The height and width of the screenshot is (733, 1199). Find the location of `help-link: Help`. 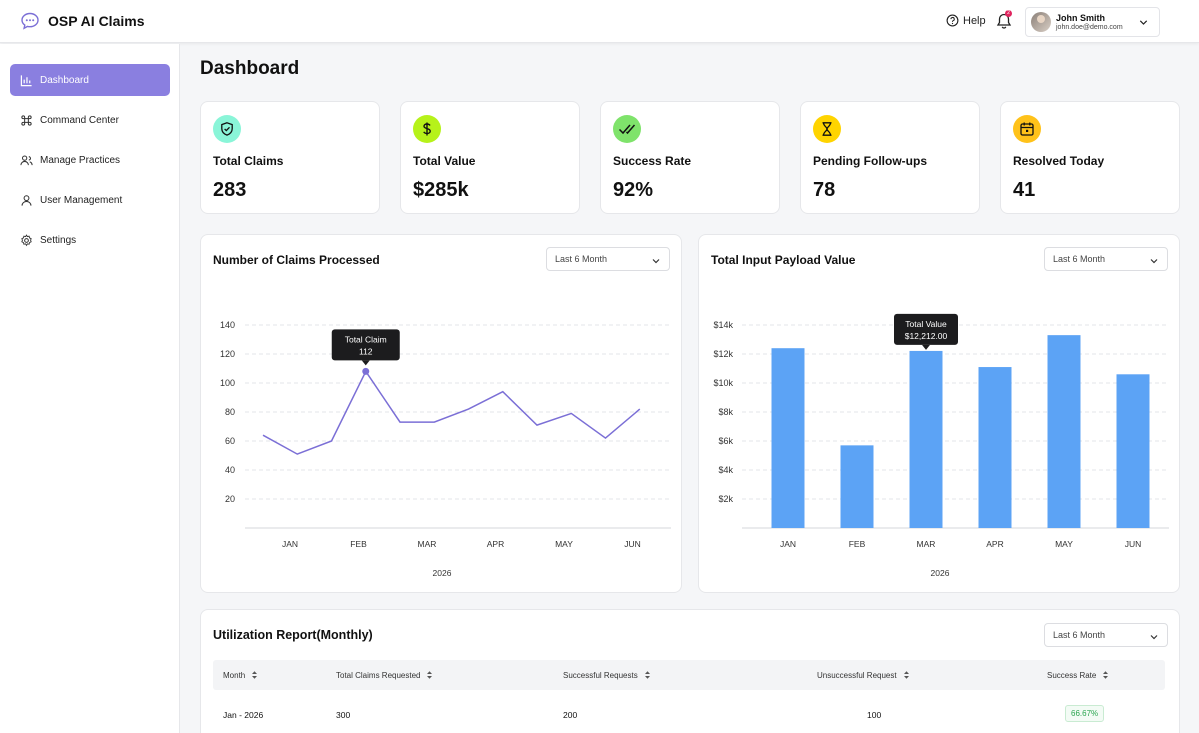

help-link: Help is located at coordinates (966, 20).